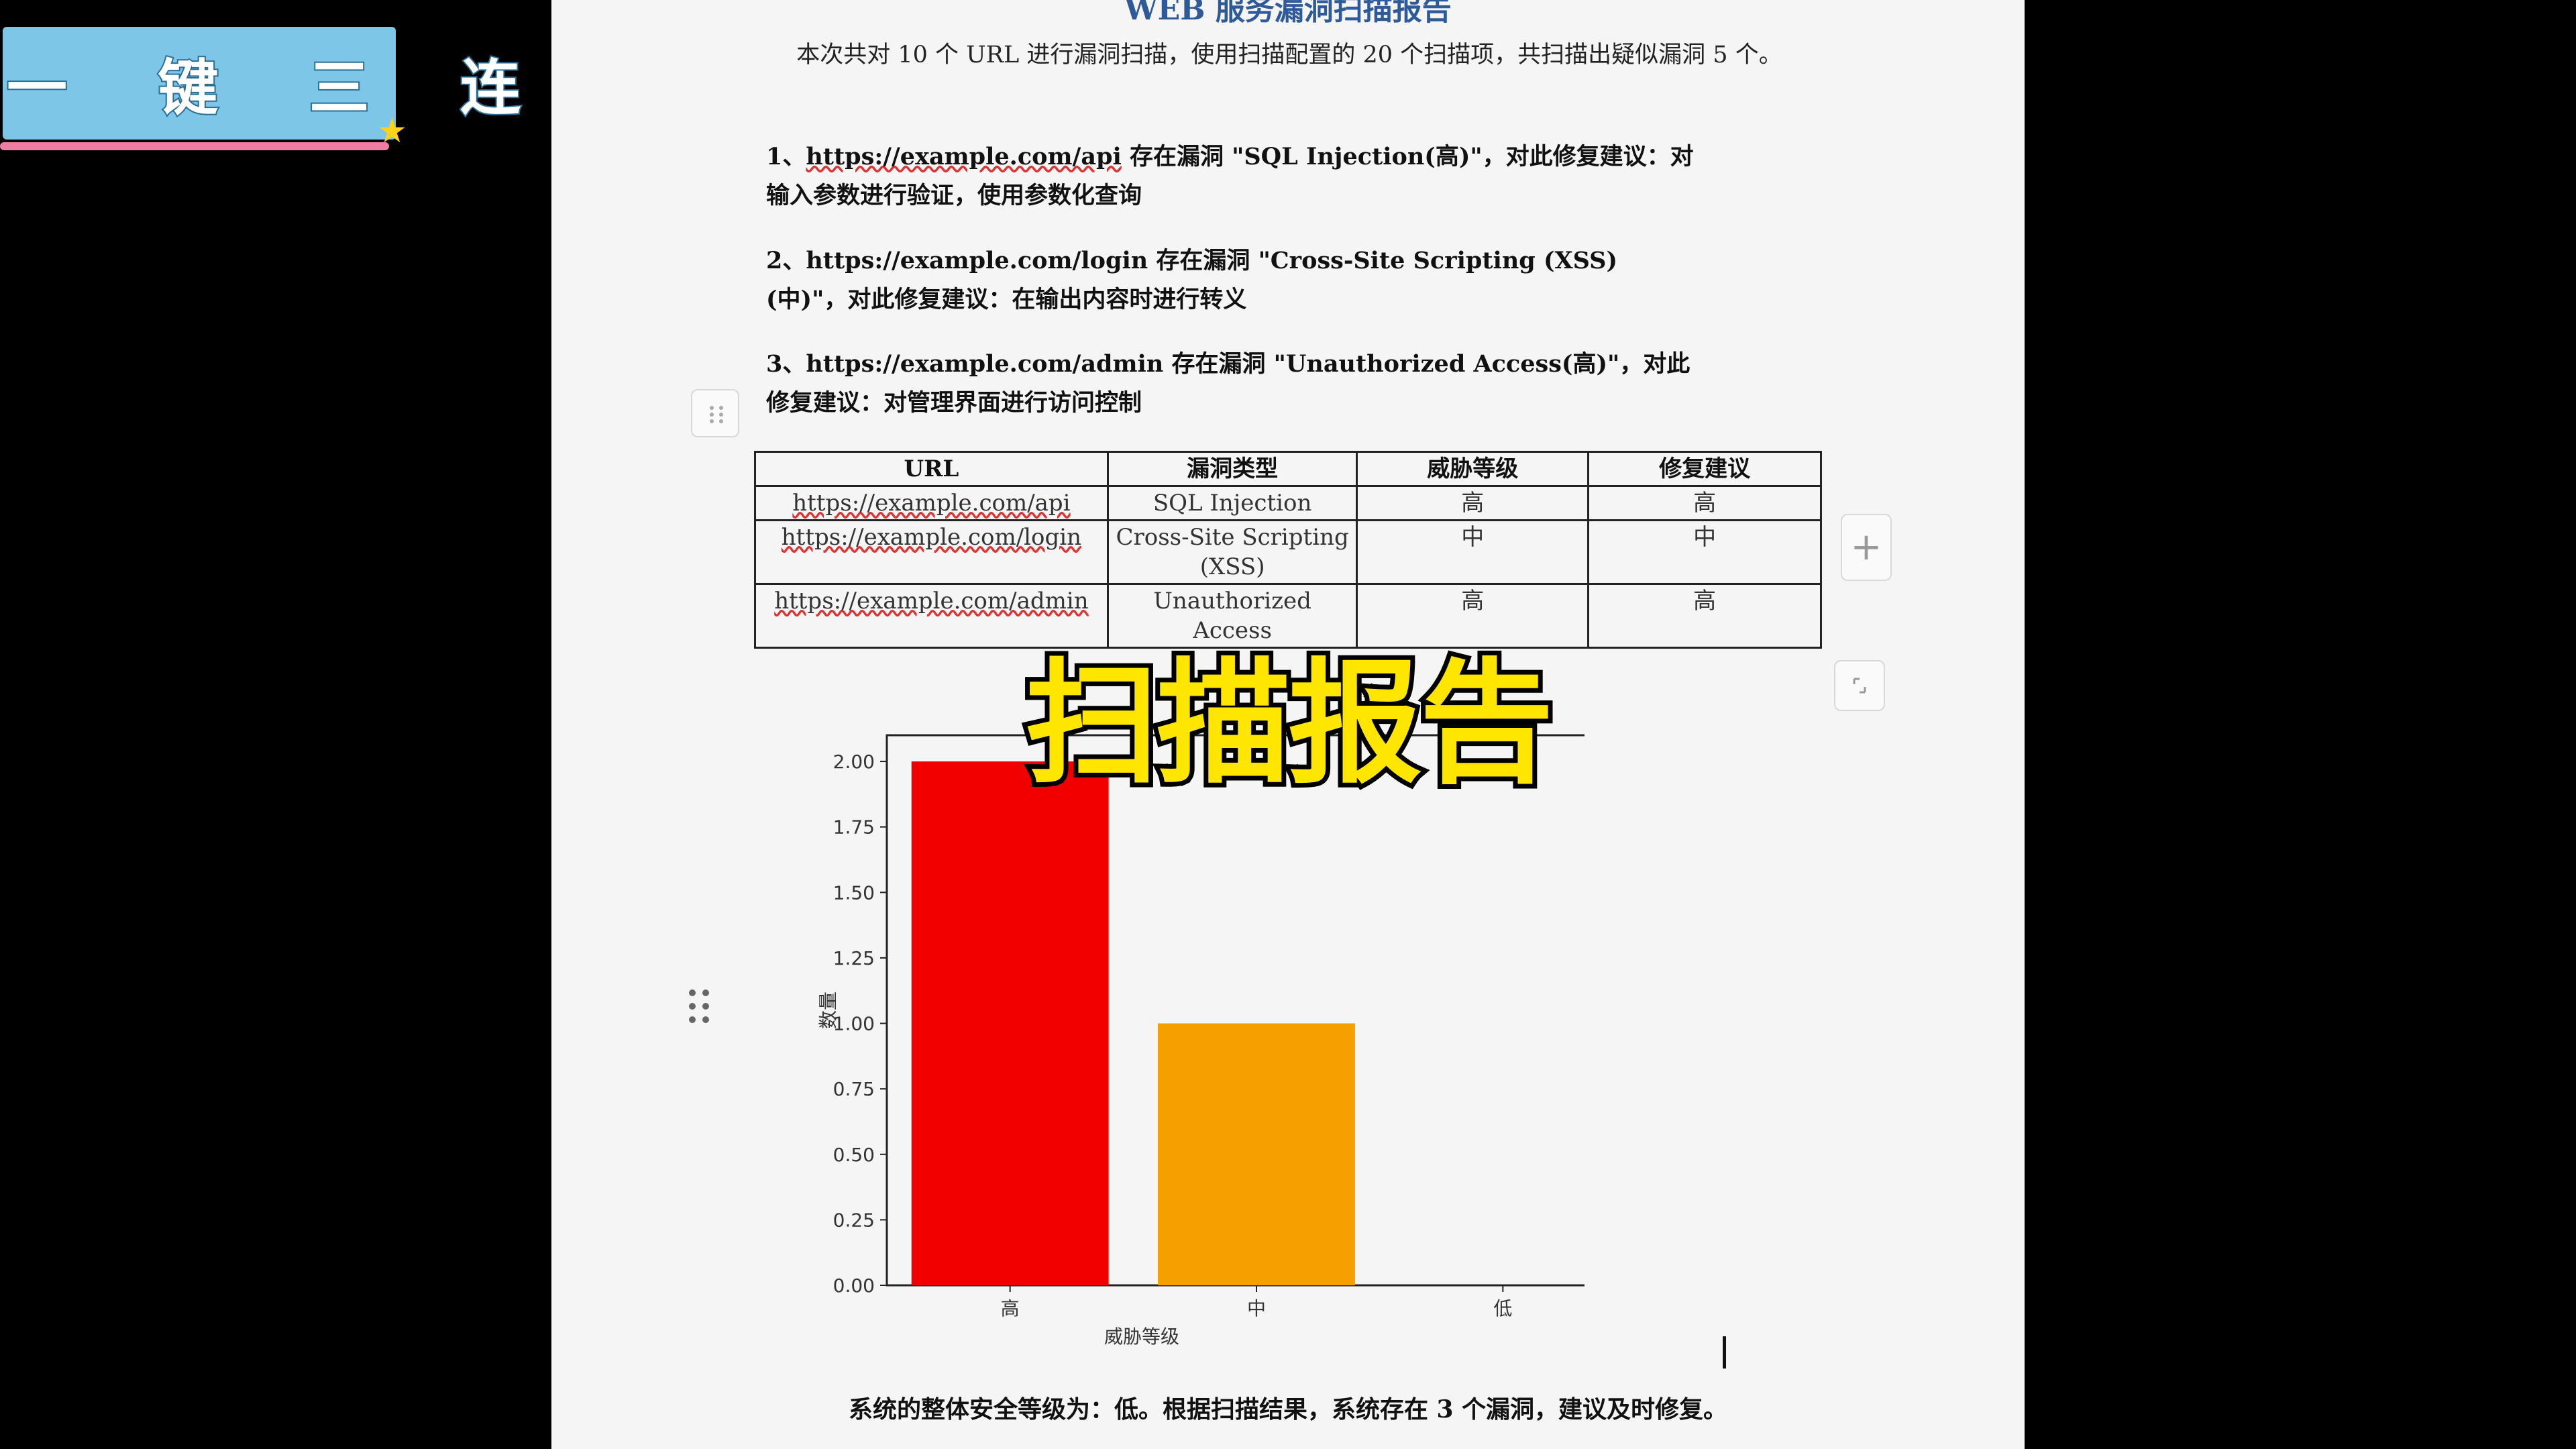 This screenshot has height=1449, width=2576. I want to click on finding-number: 2、, so click(786, 260).